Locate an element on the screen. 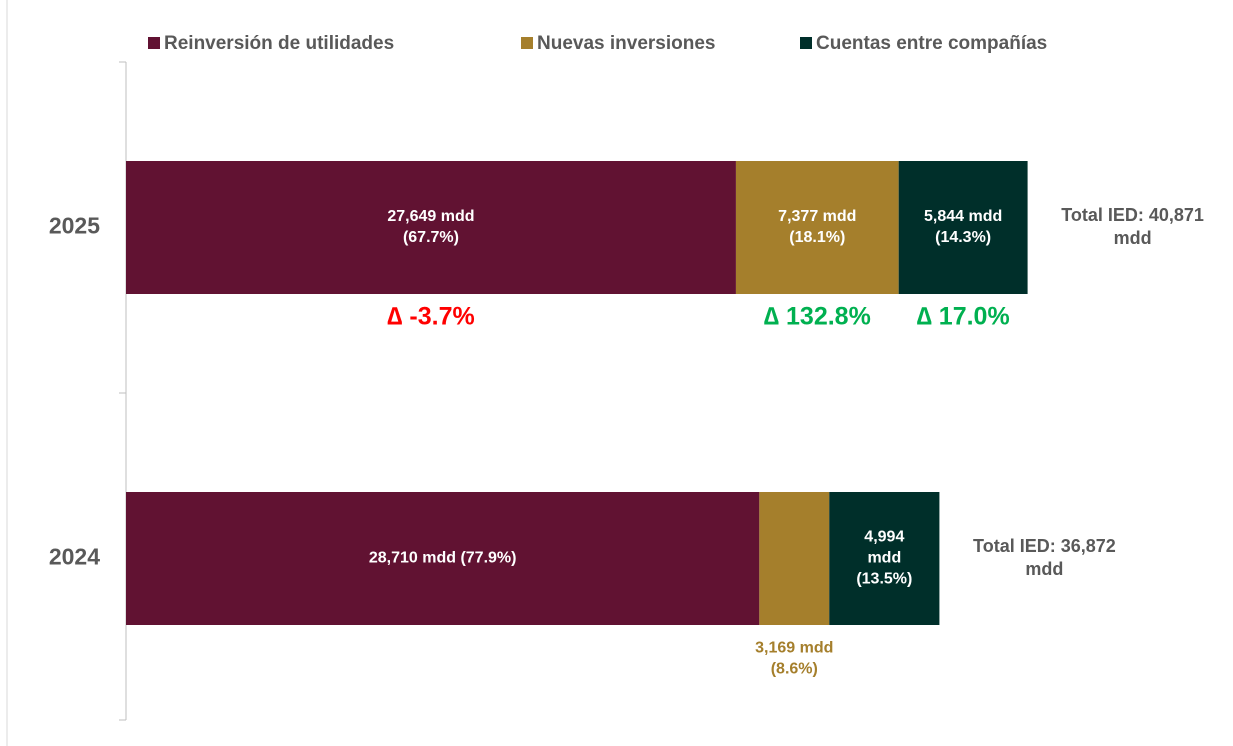 The width and height of the screenshot is (1233, 746). value-label: (13.5%) is located at coordinates (884, 579).